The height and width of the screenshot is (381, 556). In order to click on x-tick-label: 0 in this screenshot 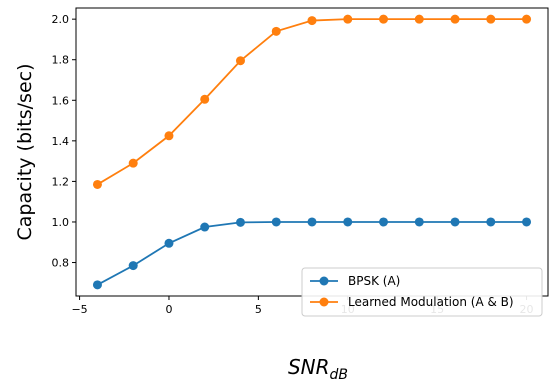, I will do `click(168, 309)`.